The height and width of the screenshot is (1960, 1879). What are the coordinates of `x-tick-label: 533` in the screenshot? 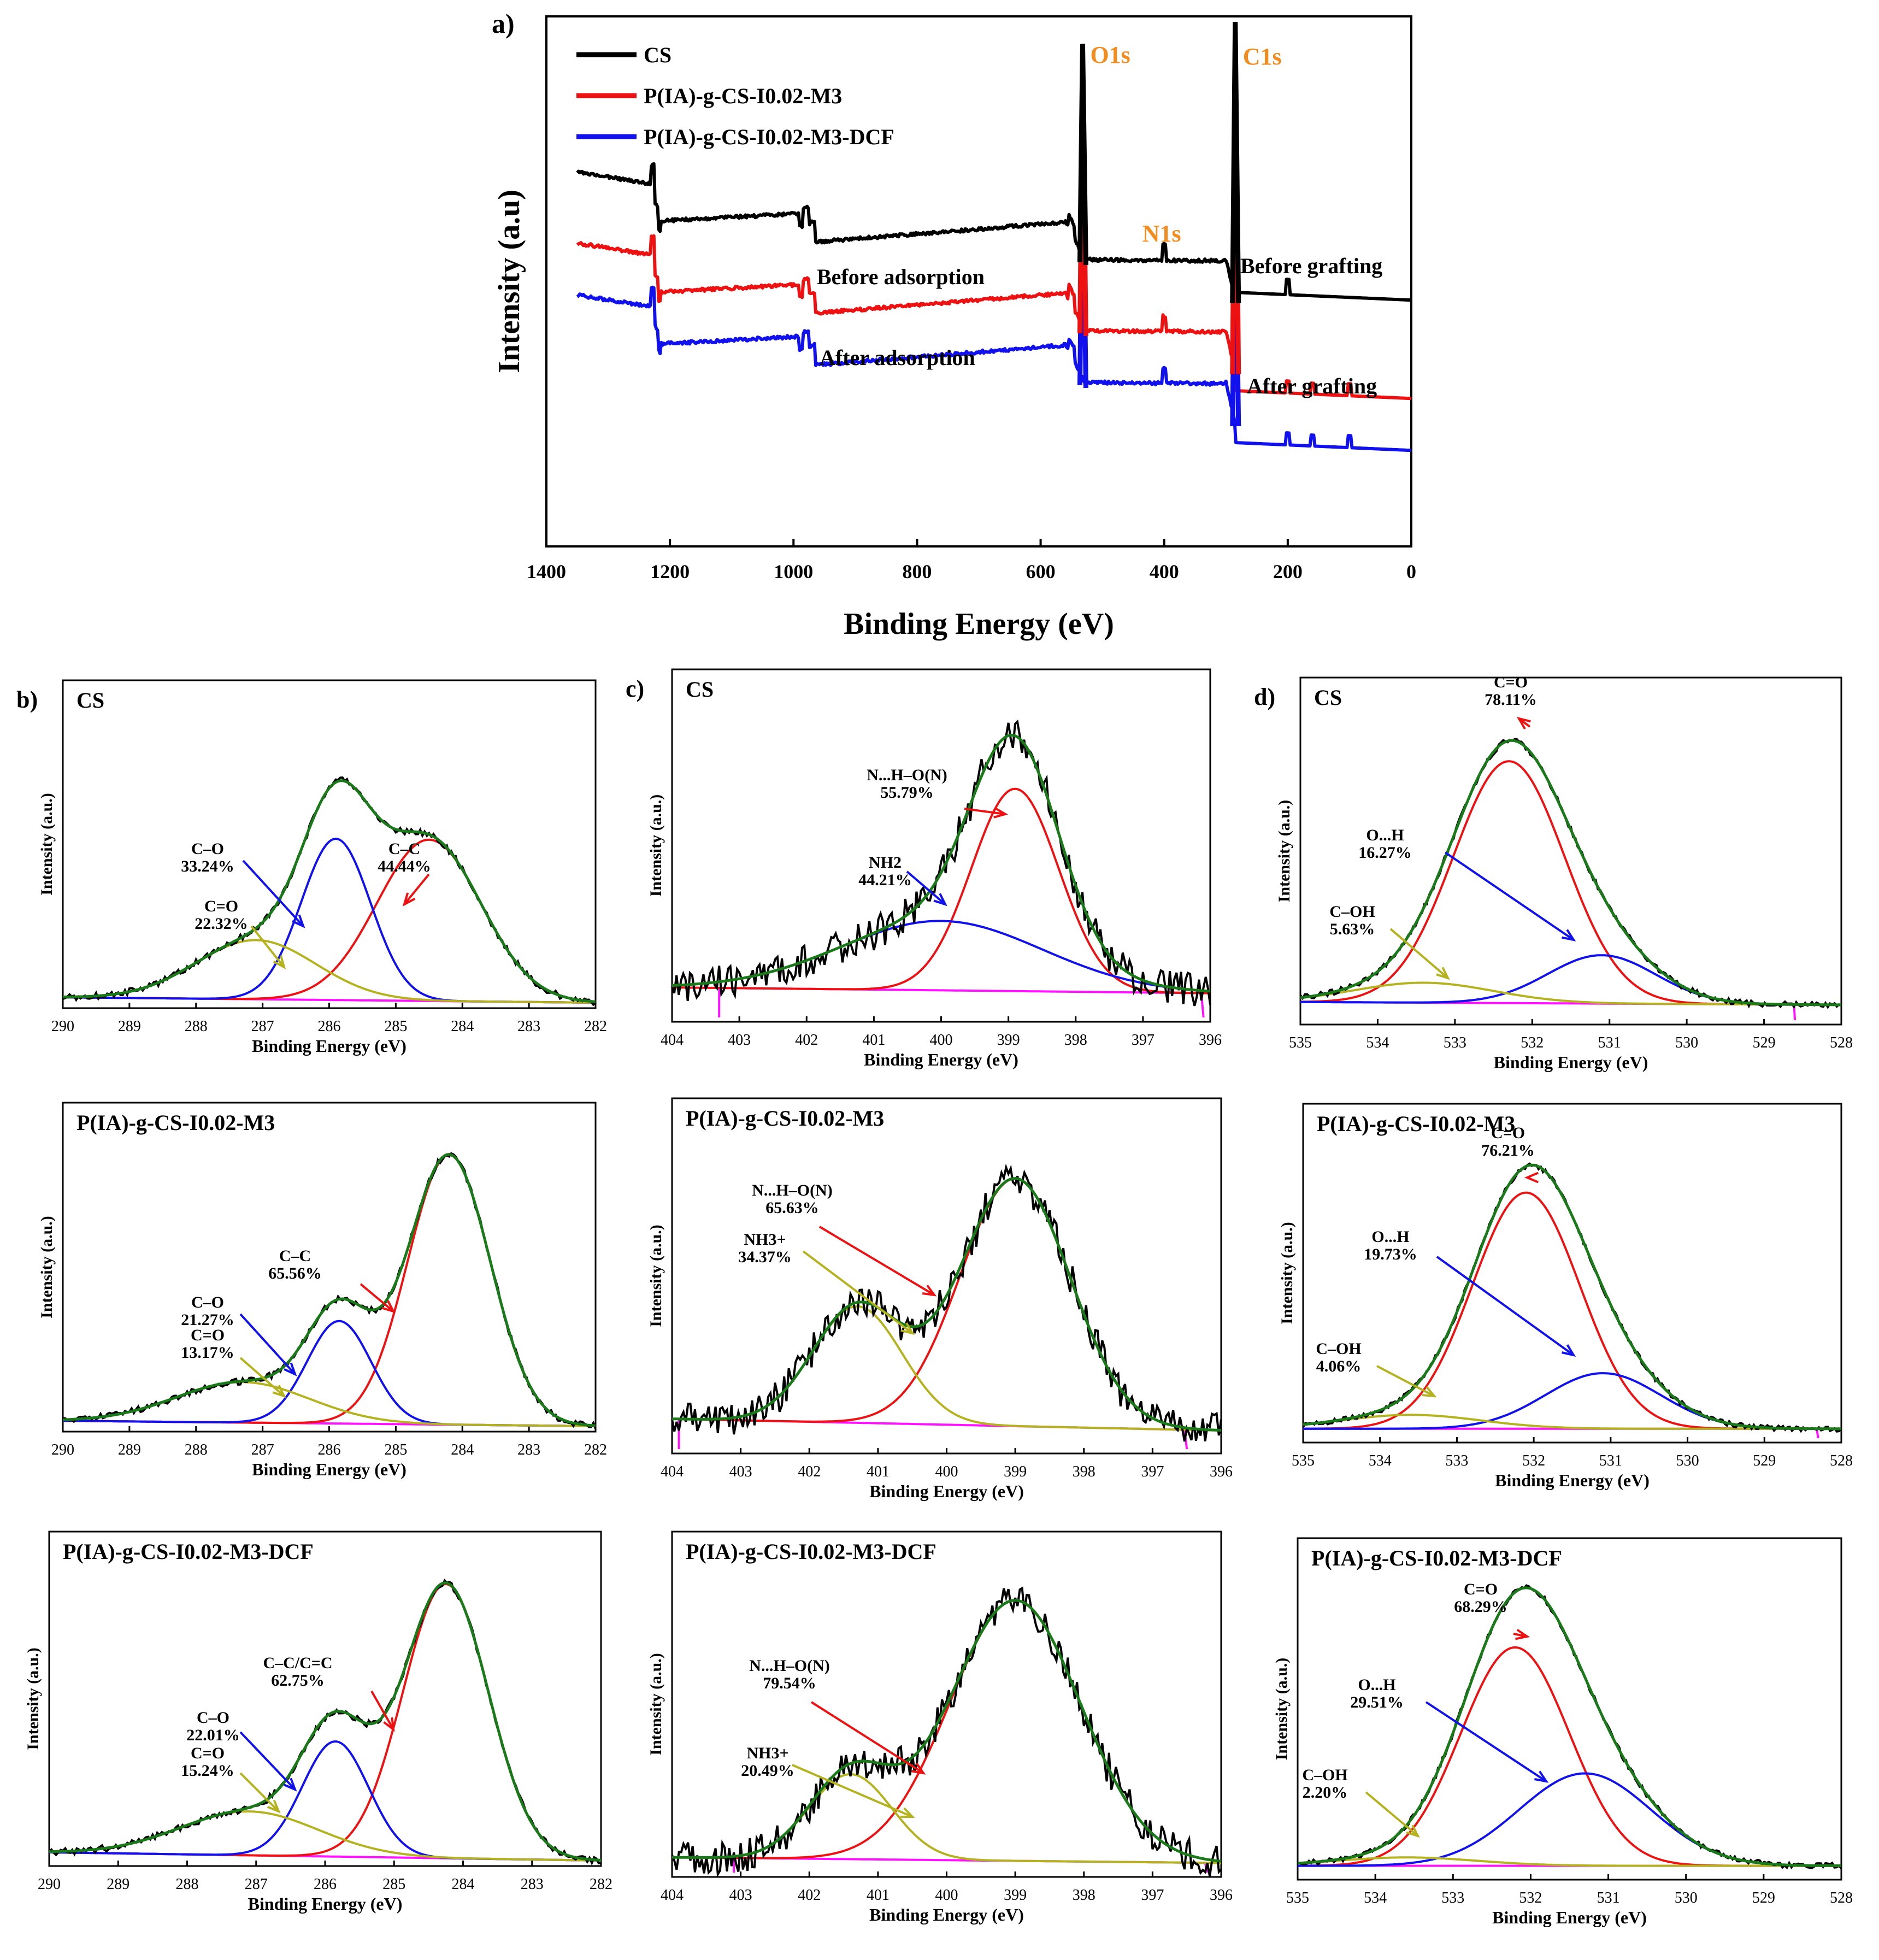 It's located at (1452, 1898).